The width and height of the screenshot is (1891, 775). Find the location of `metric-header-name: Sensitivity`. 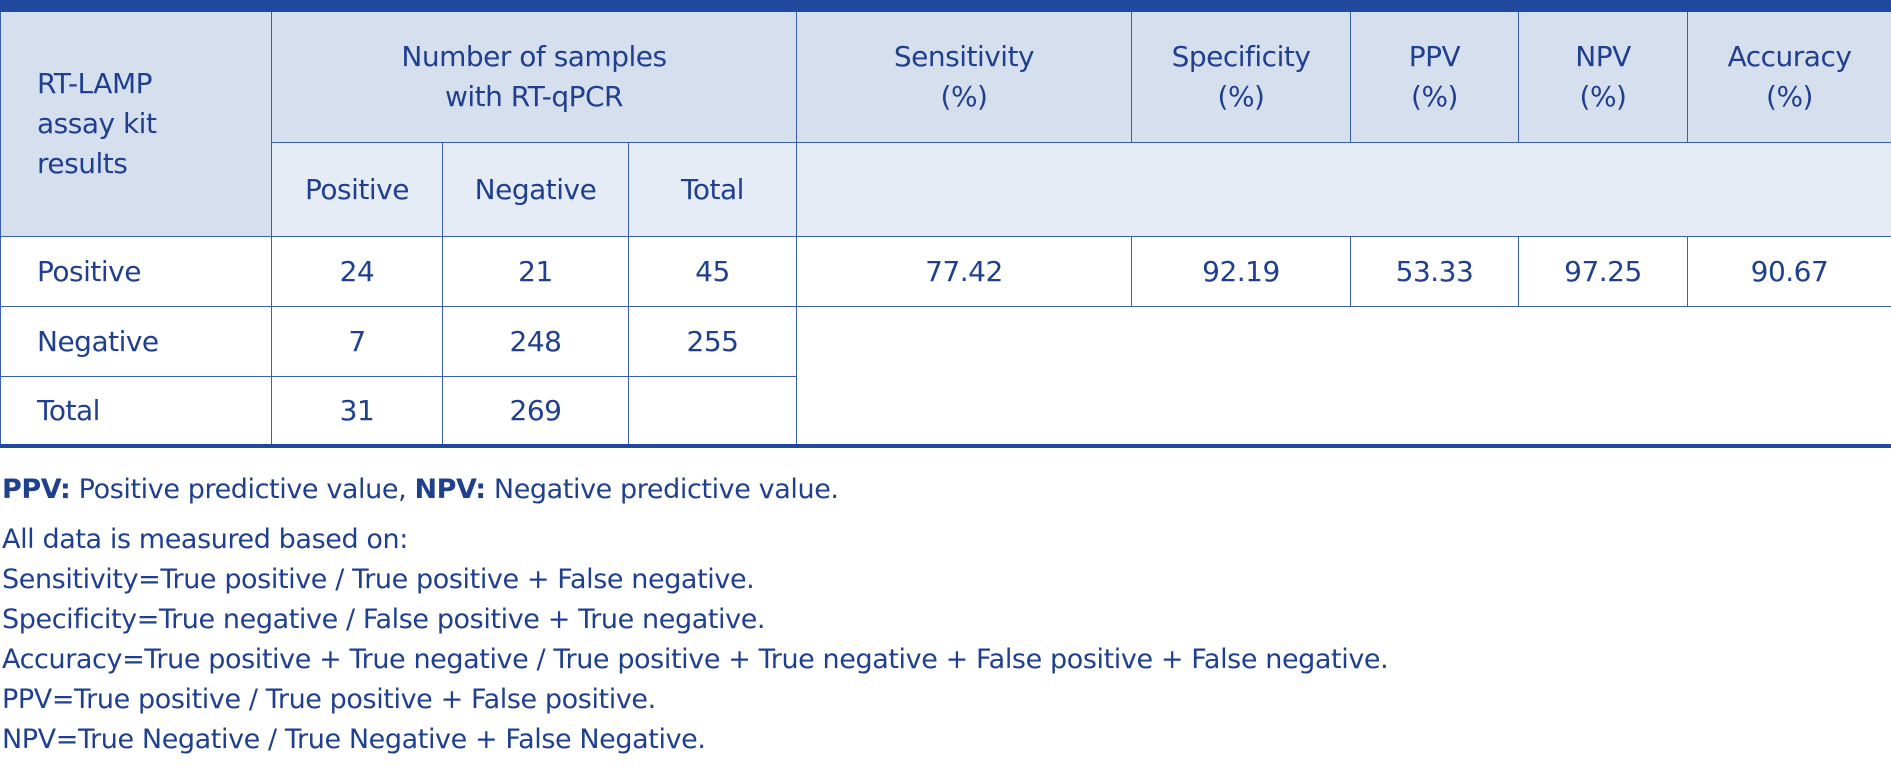

metric-header-name: Sensitivity is located at coordinates (964, 56).